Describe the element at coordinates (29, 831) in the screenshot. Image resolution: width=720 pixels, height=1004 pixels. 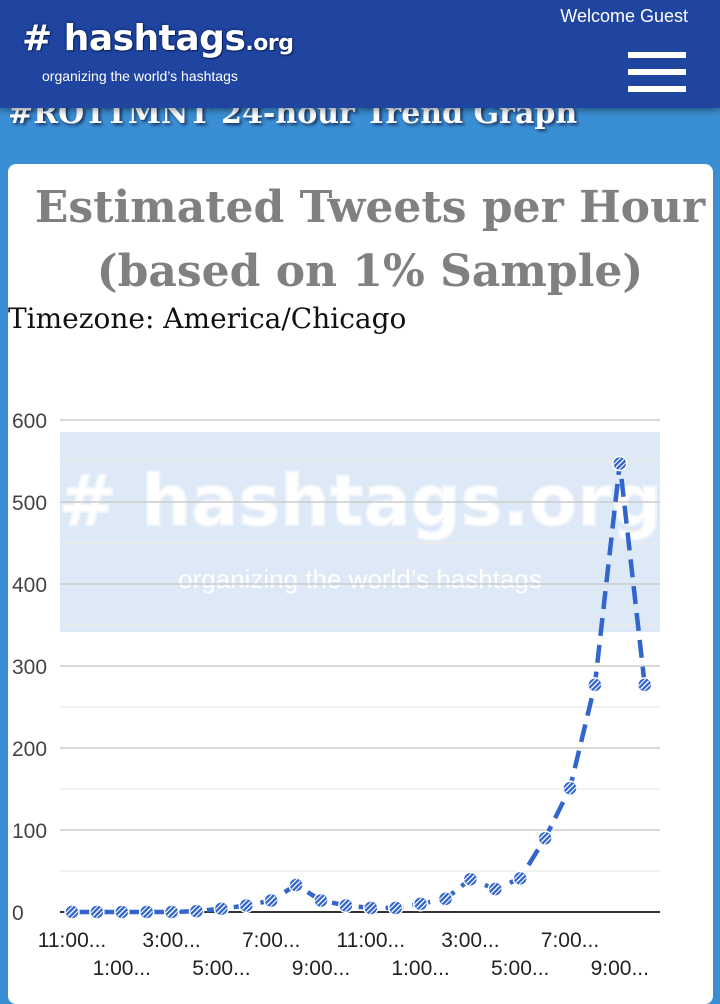
I see `y-tick-label: 100` at that location.